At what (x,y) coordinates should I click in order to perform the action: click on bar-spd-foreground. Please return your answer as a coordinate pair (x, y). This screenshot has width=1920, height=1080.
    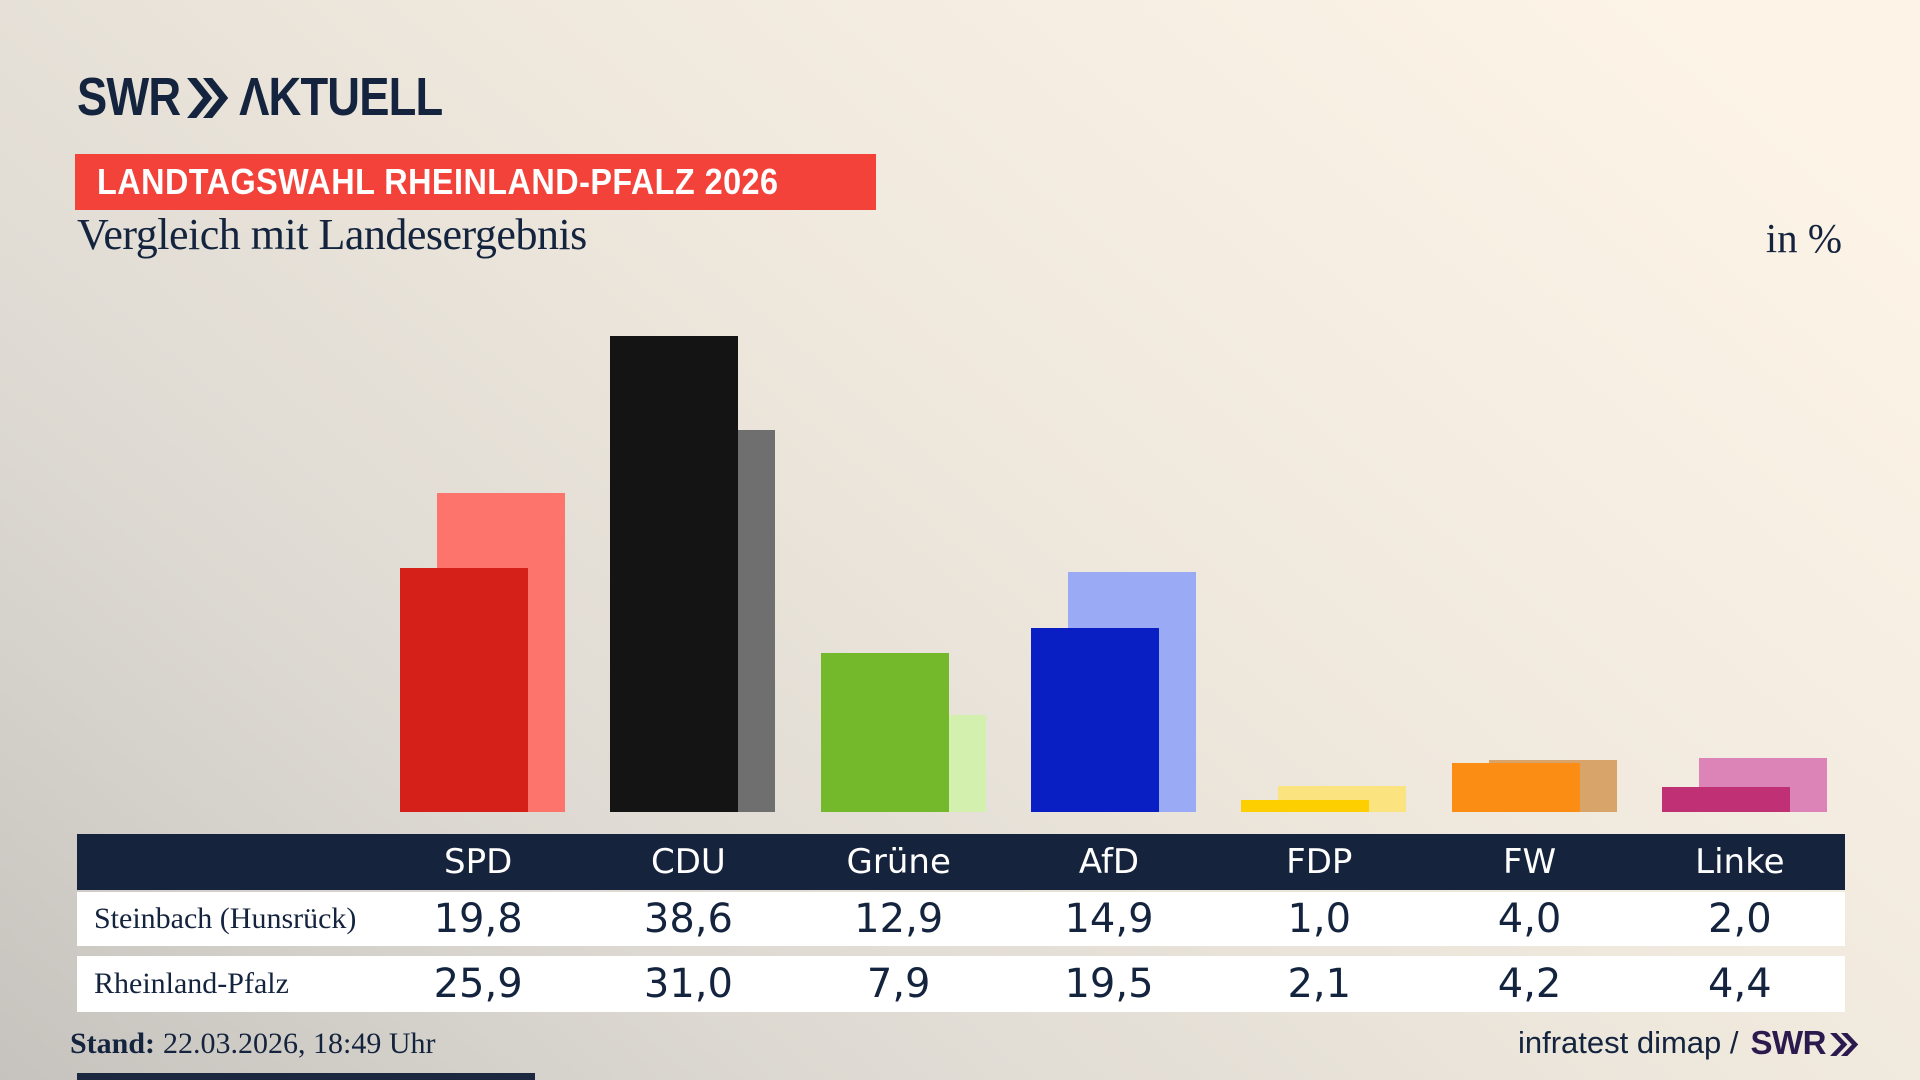
    Looking at the image, I should click on (464, 690).